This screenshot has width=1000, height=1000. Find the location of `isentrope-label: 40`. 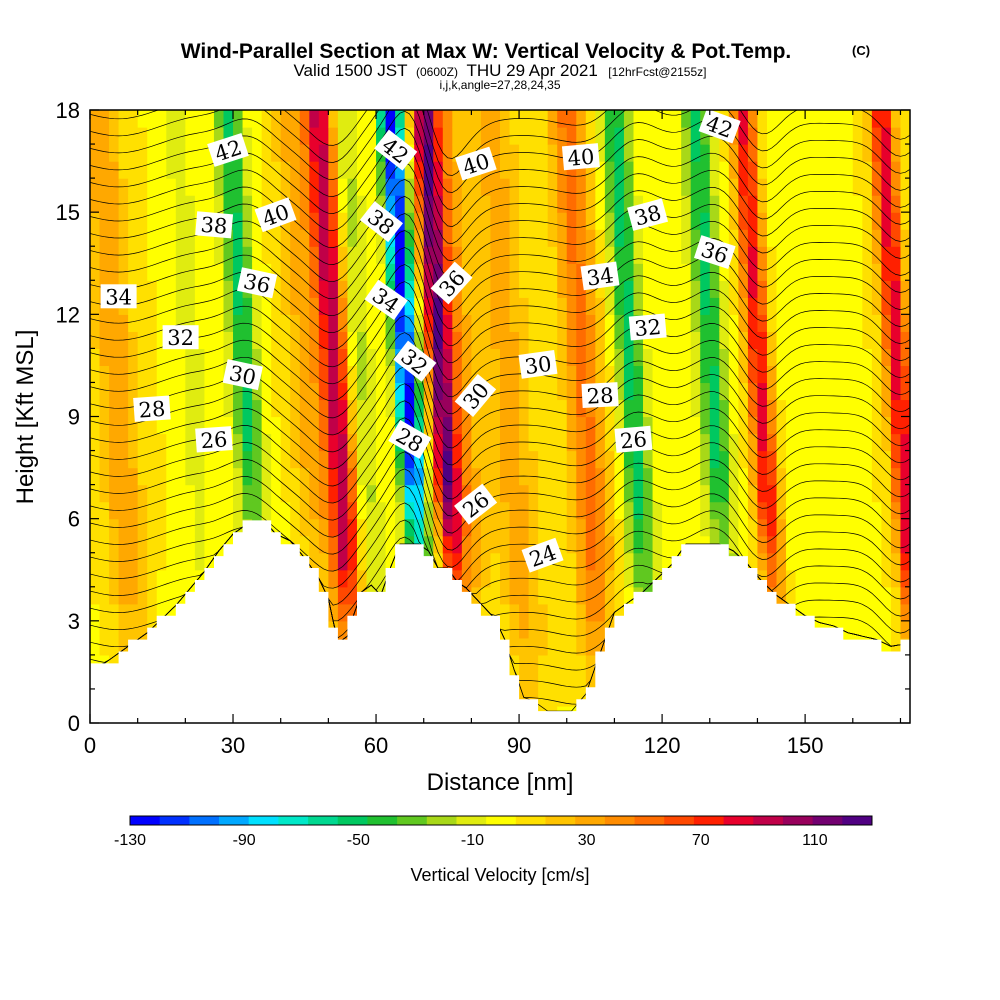

isentrope-label: 40 is located at coordinates (580, 157).